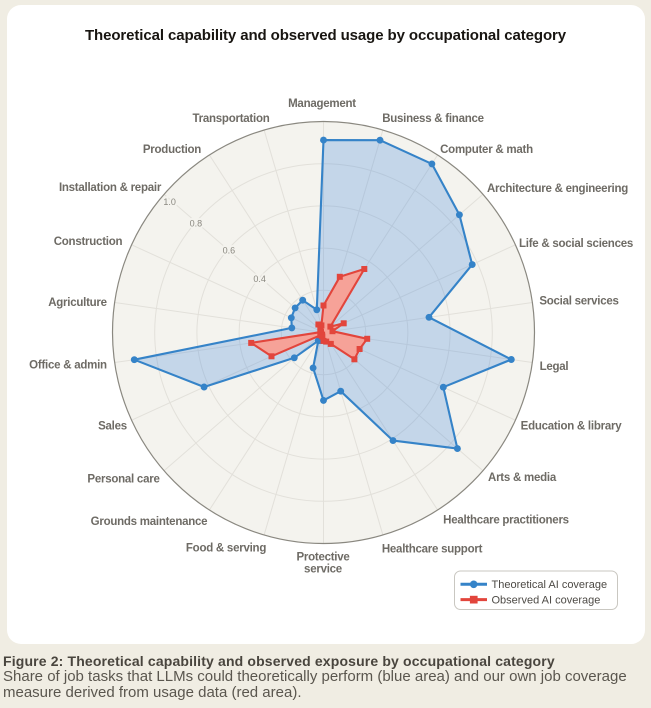  Describe the element at coordinates (546, 600) in the screenshot. I see `svg-text: Observed AI coverage` at that location.